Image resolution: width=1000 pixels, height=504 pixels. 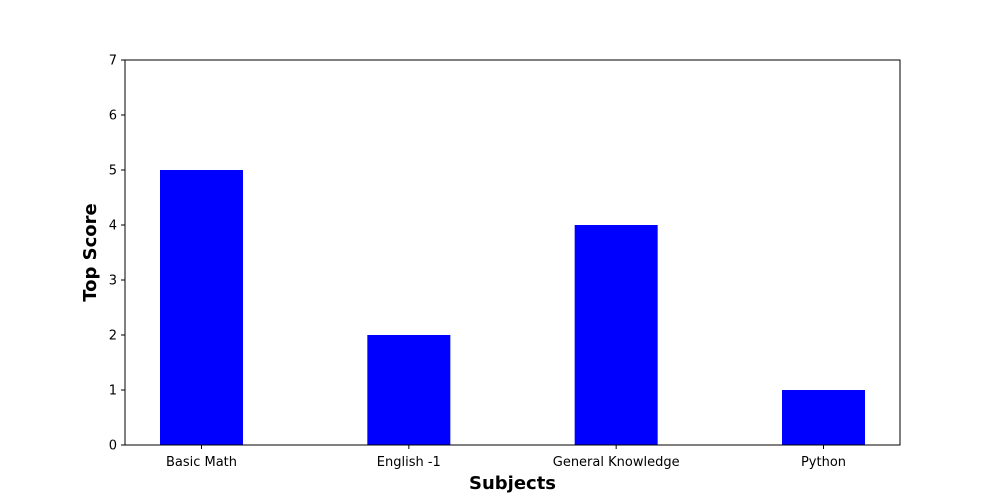 I want to click on y-axis-title: Top Score, so click(x=90, y=252).